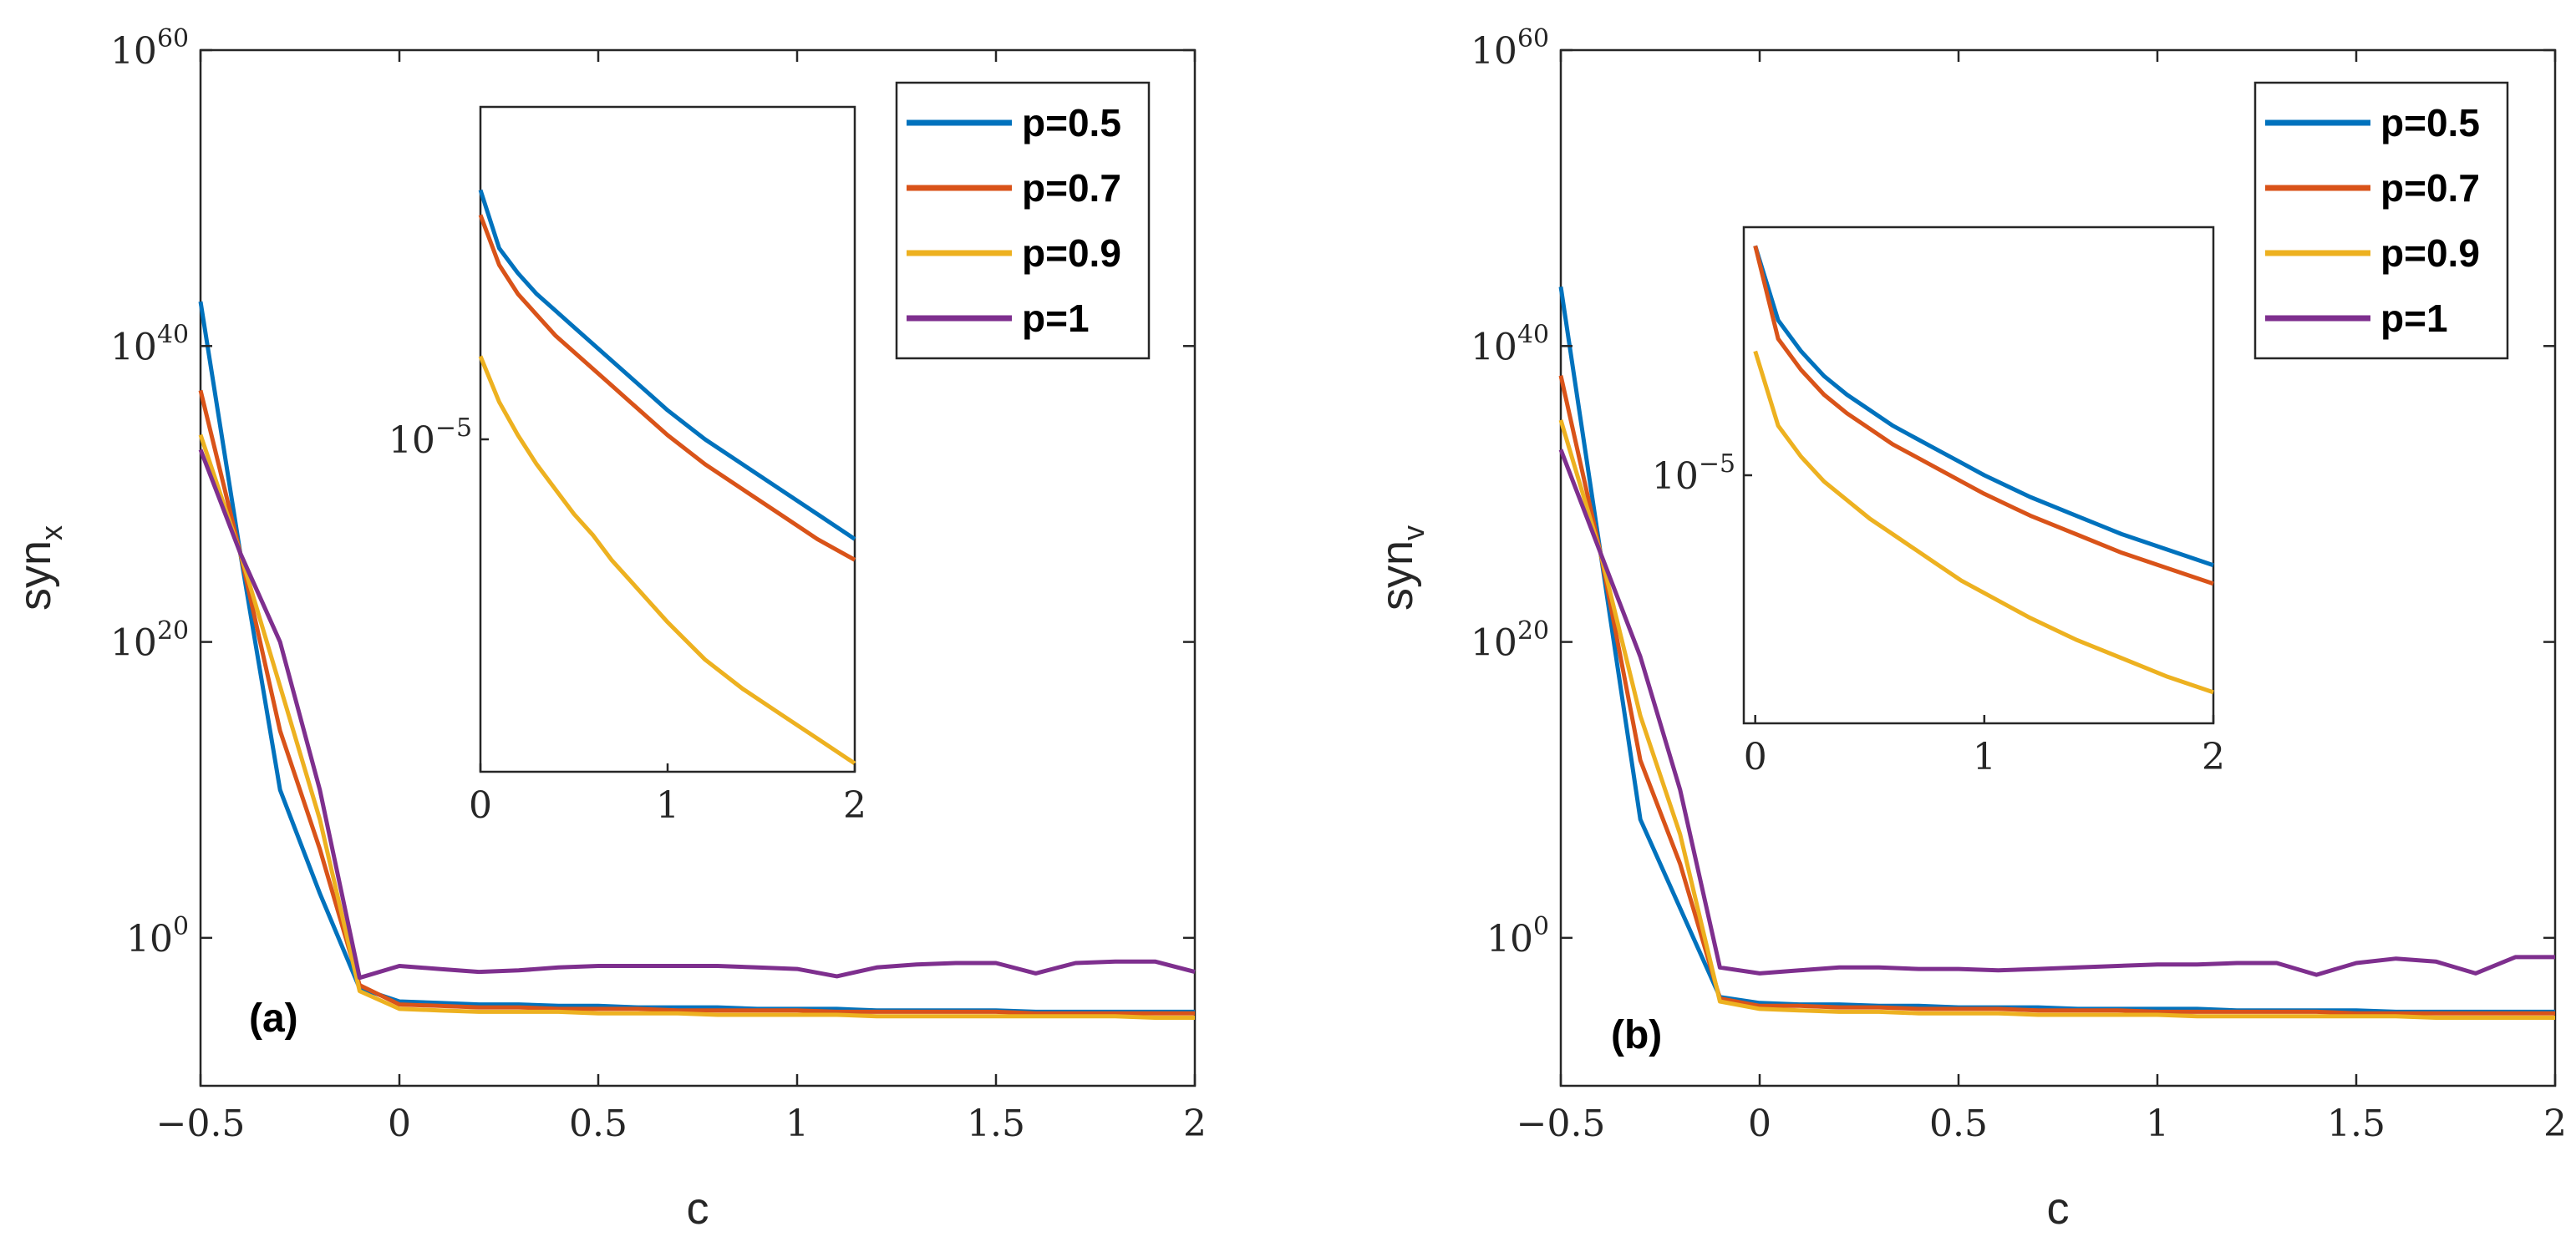  I want to click on panel-label-b: (b), so click(1636, 1035).